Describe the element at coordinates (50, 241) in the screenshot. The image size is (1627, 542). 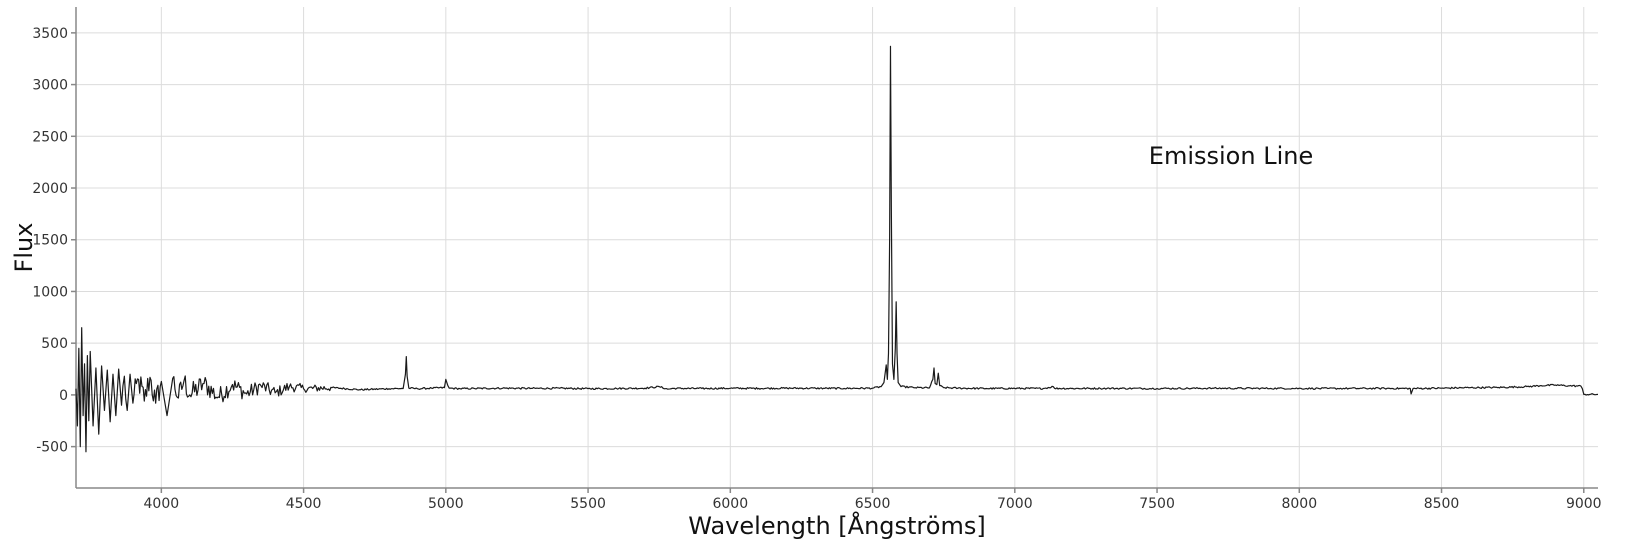
I see `y-tick-label: 1500` at that location.